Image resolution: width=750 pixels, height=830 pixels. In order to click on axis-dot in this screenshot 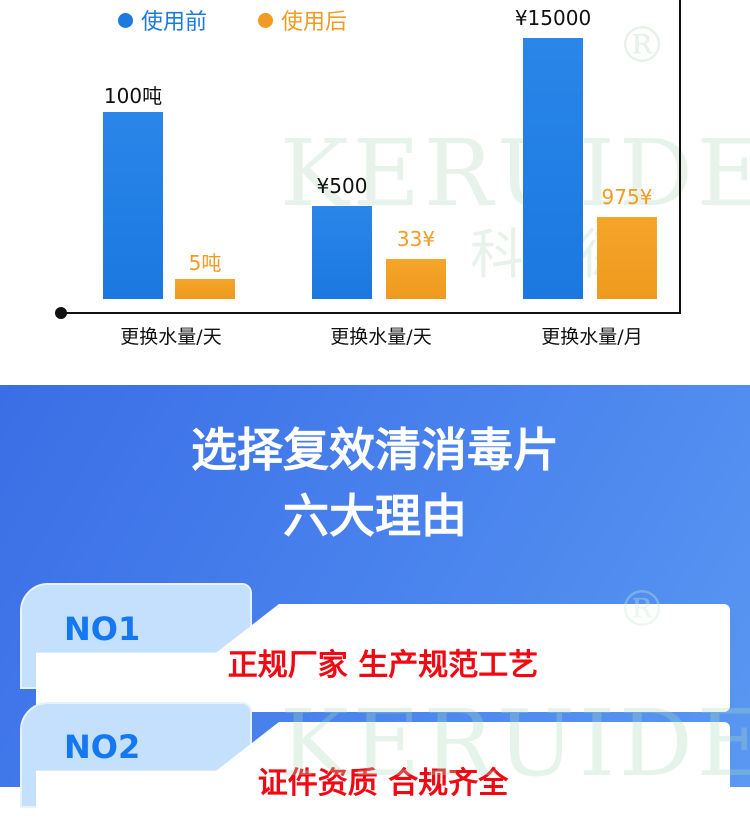, I will do `click(61, 313)`.